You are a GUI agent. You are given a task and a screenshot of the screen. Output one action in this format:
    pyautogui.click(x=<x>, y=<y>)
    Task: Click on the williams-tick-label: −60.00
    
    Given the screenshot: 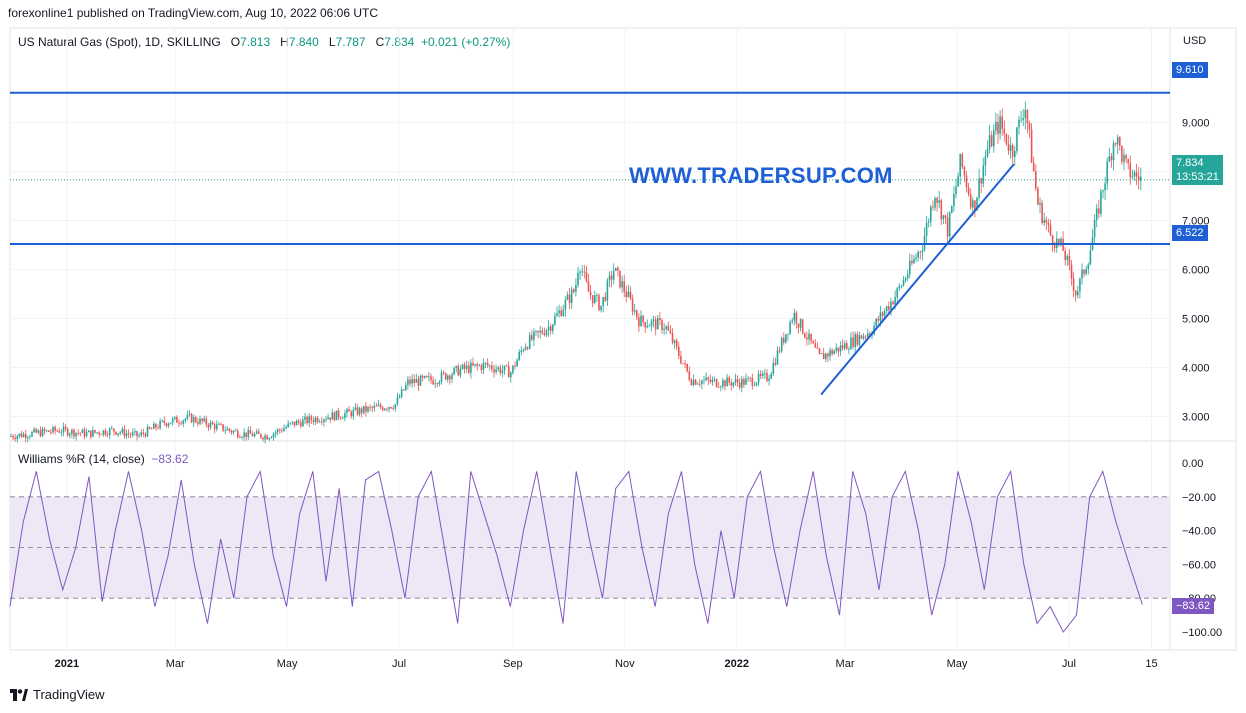 What is the action you would take?
    pyautogui.click(x=1199, y=565)
    